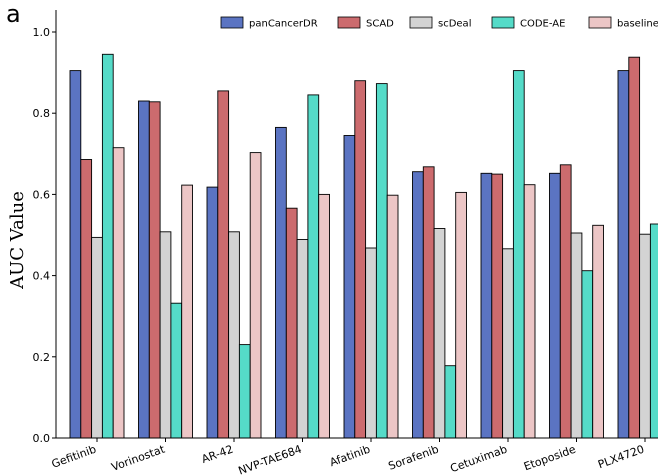  What do you see at coordinates (187, 311) in the screenshot?
I see `bar-baseline-Vorinostat` at bounding box center [187, 311].